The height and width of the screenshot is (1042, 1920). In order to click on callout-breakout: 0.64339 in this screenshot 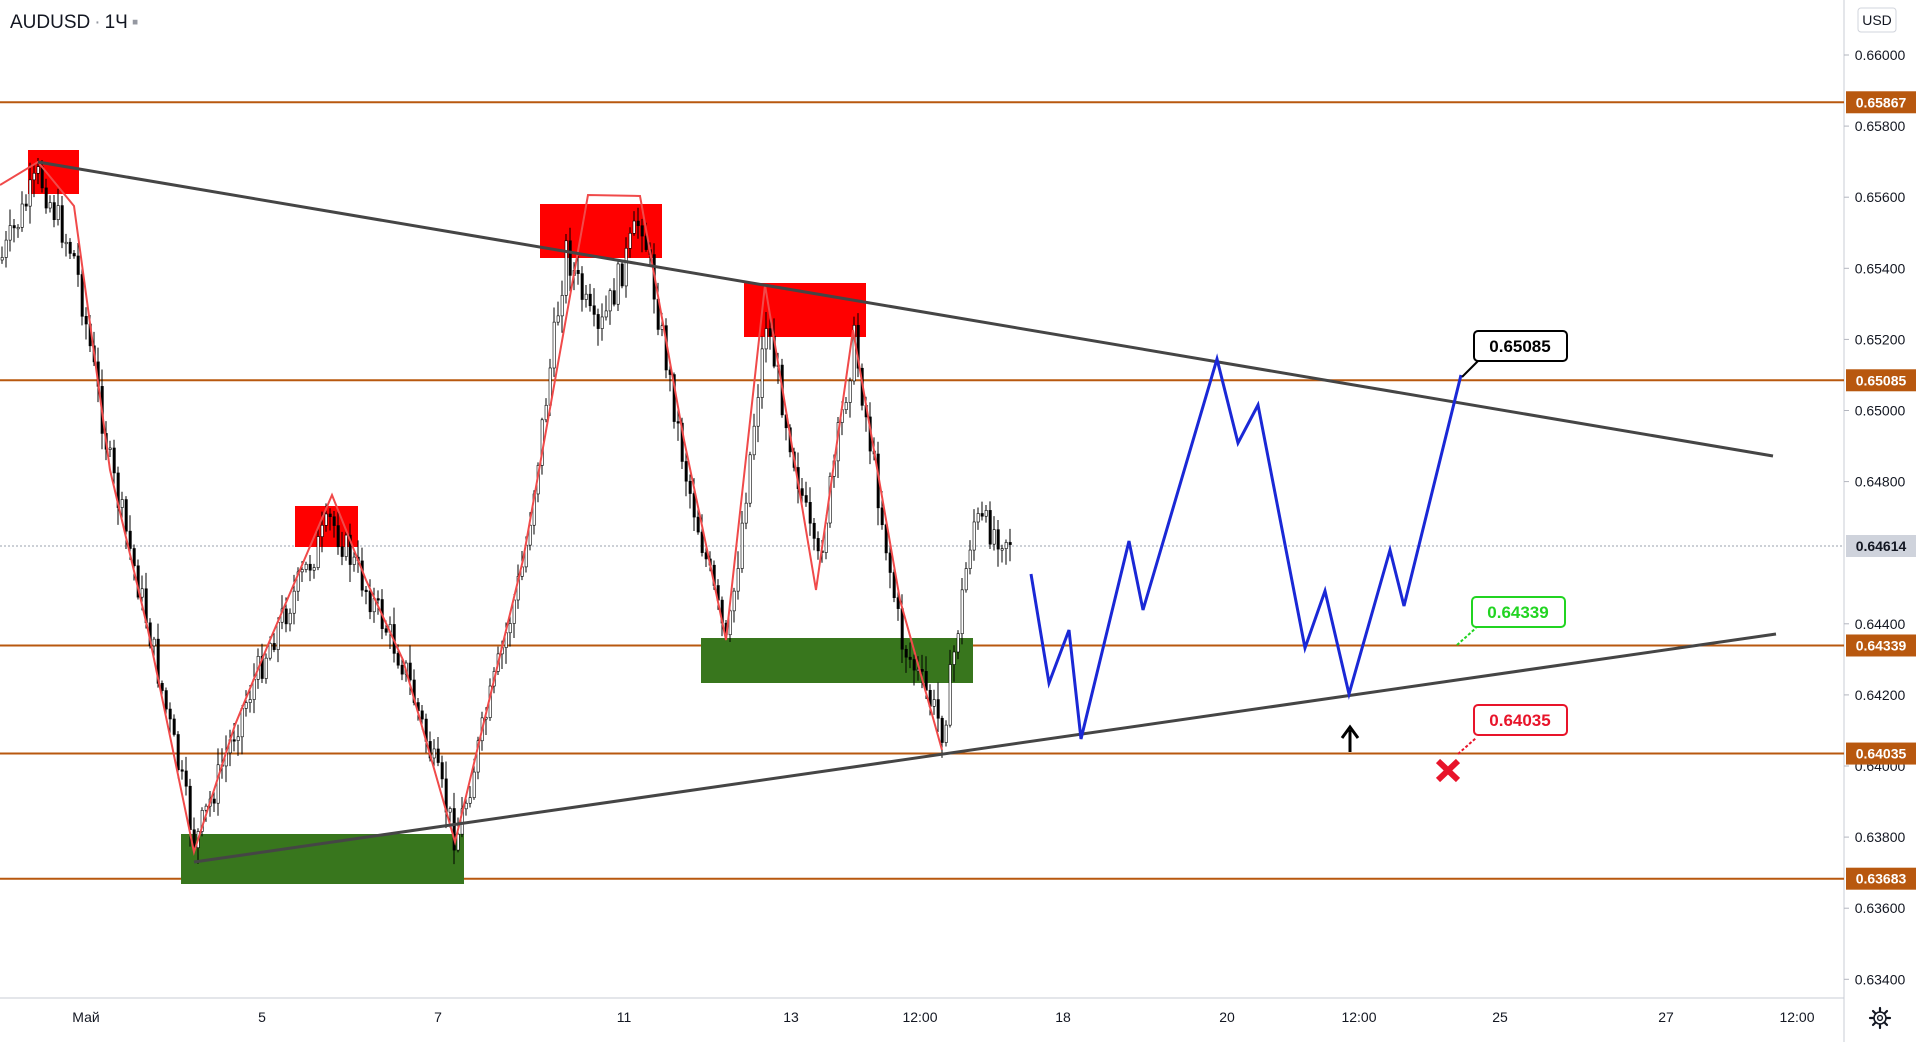, I will do `click(1511, 621)`.